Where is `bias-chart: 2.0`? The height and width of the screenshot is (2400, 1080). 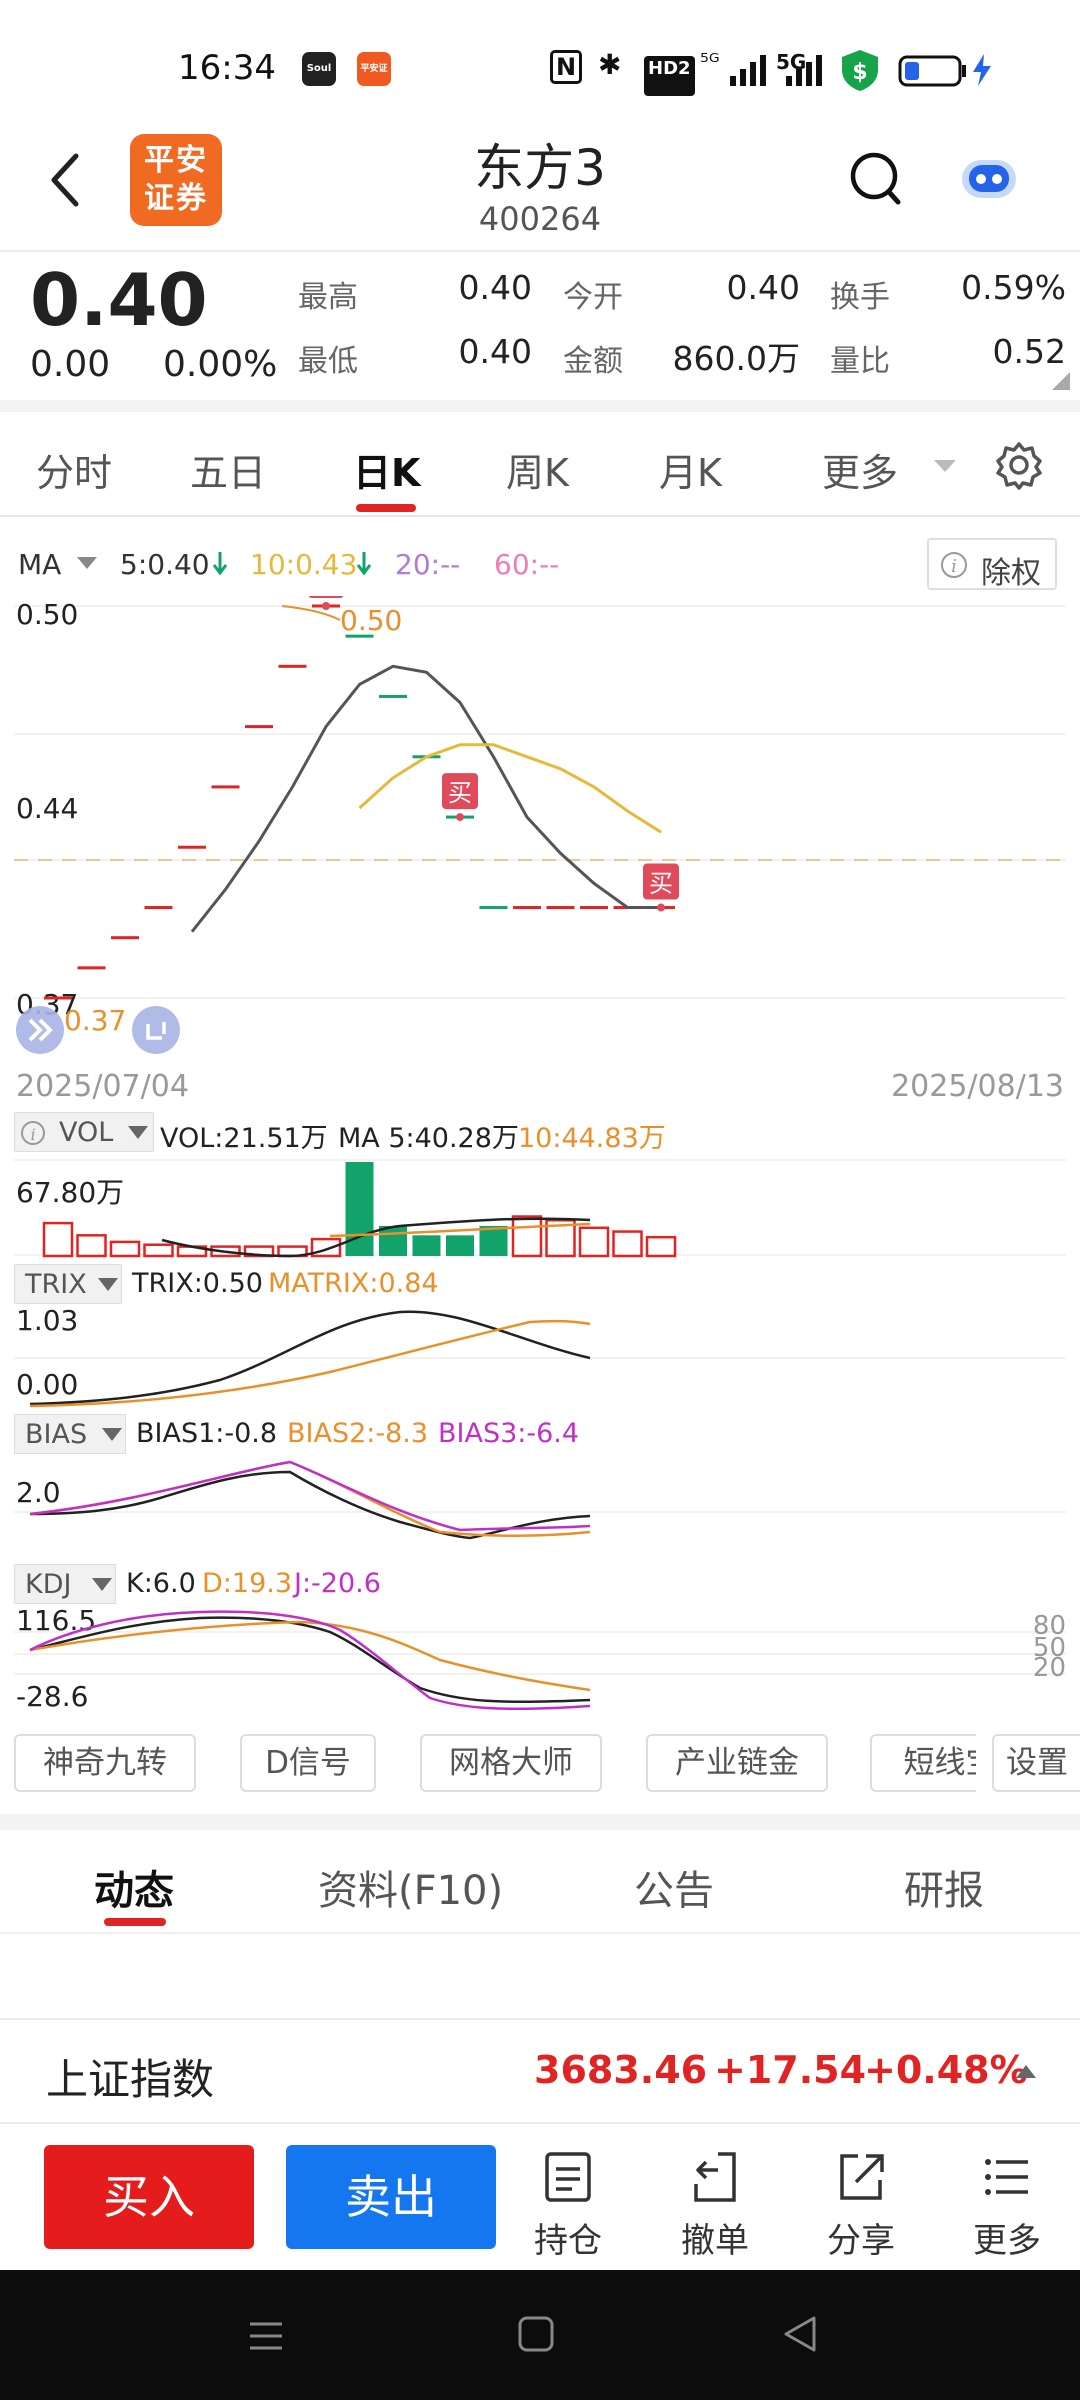
bias-chart: 2.0 is located at coordinates (540, 1506).